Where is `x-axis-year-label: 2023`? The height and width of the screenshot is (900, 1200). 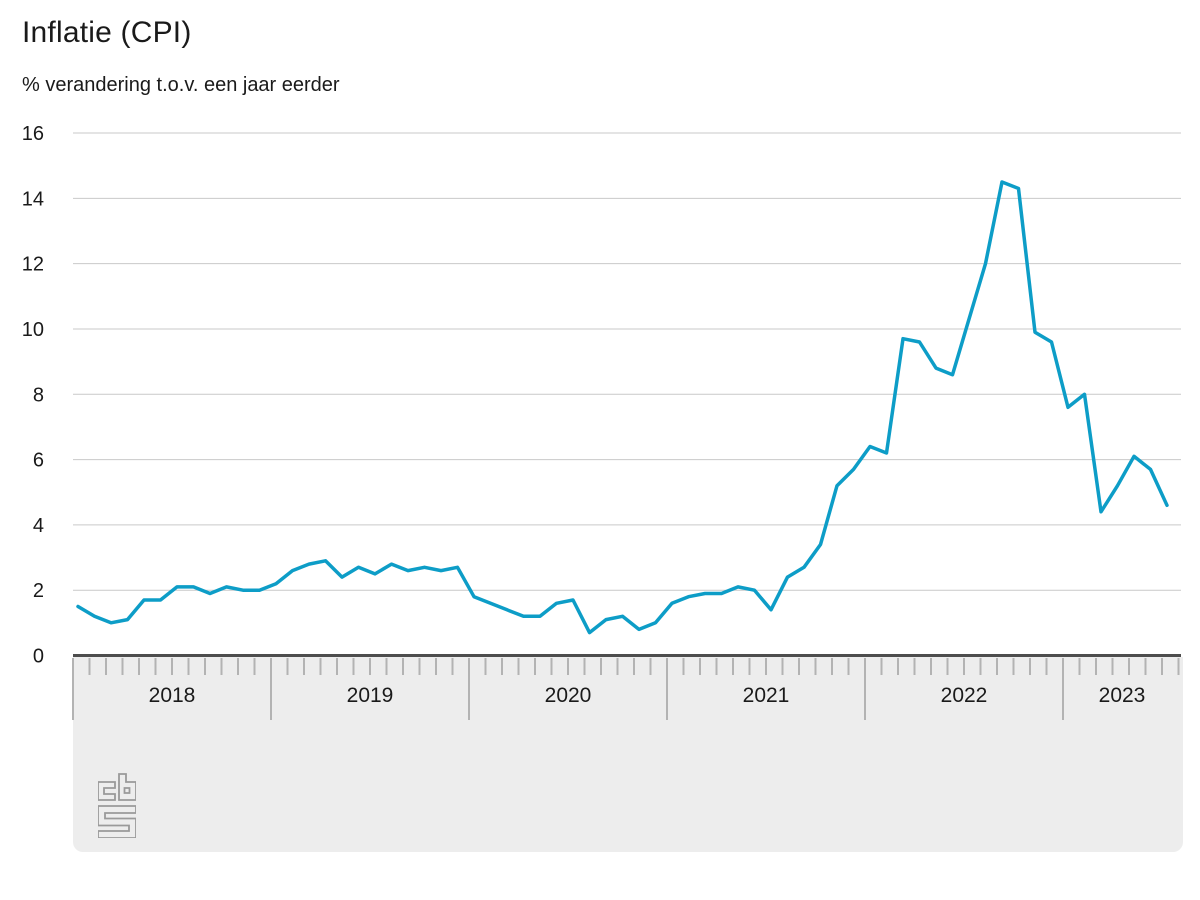
x-axis-year-label: 2023 is located at coordinates (1122, 695).